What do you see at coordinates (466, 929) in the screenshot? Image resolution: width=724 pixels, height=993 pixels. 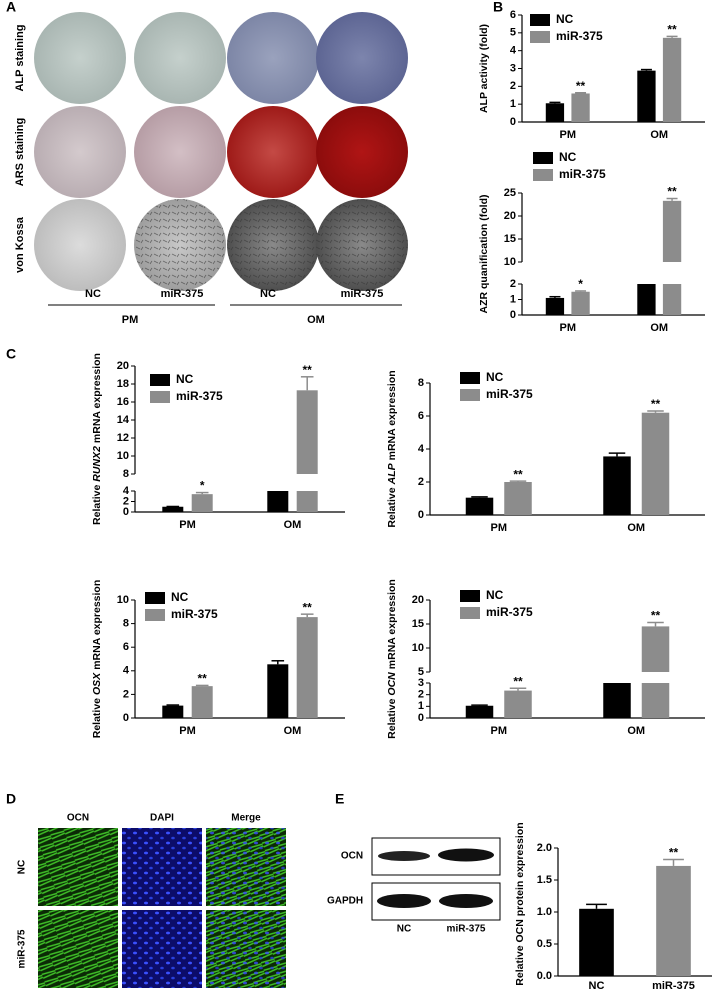 I see `column-label: miR-375` at bounding box center [466, 929].